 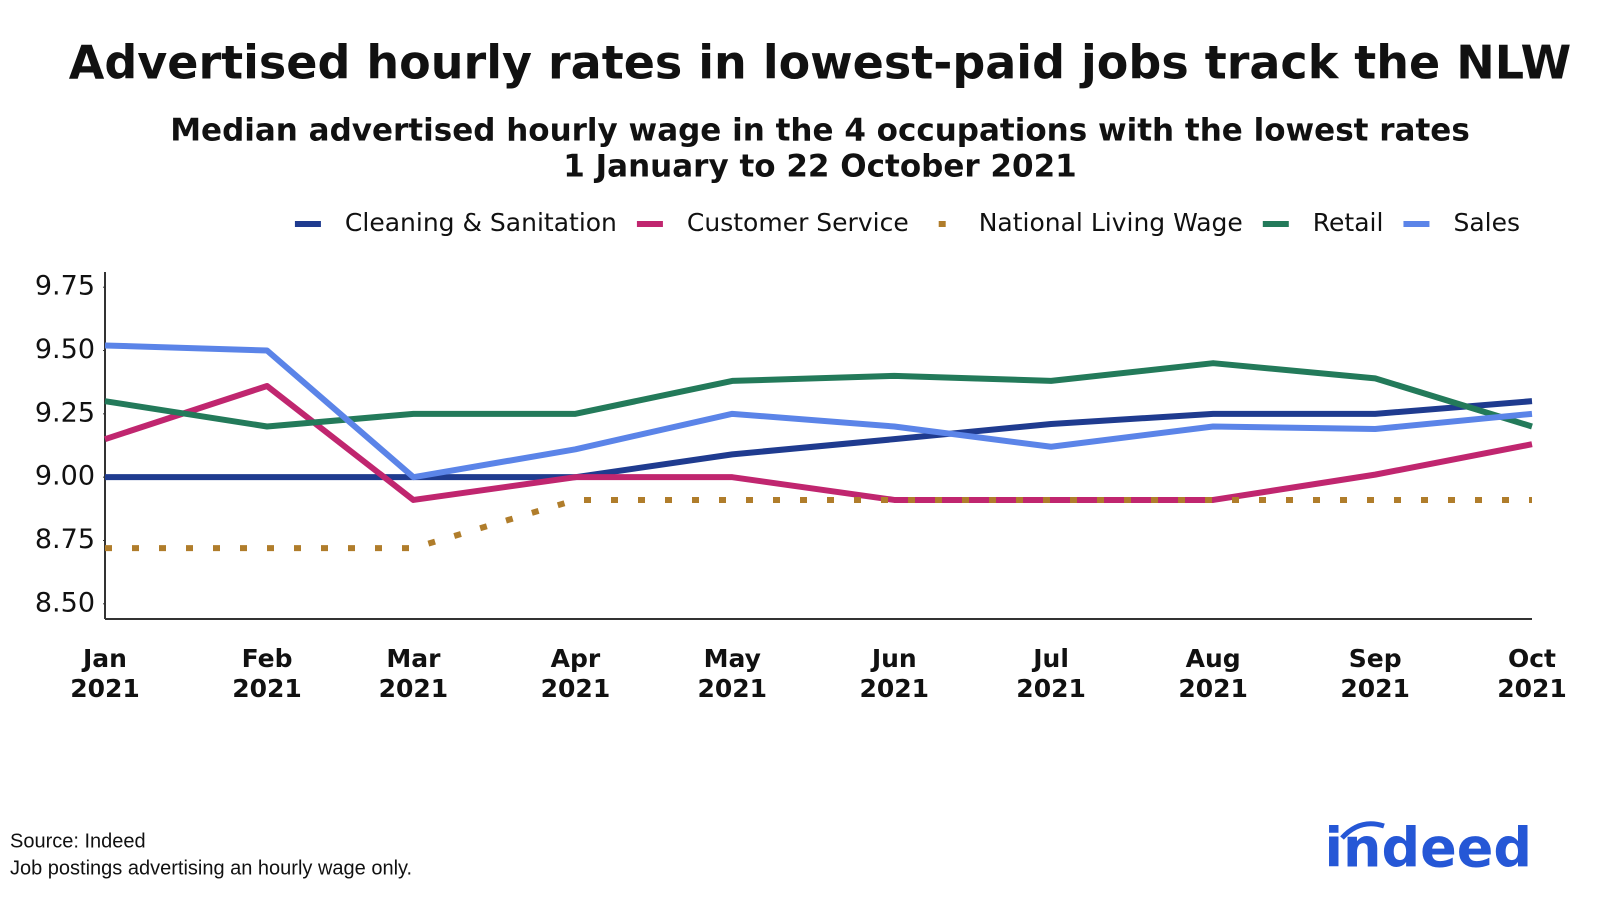 What do you see at coordinates (65, 286) in the screenshot?
I see `y-tick-label: 9.75` at bounding box center [65, 286].